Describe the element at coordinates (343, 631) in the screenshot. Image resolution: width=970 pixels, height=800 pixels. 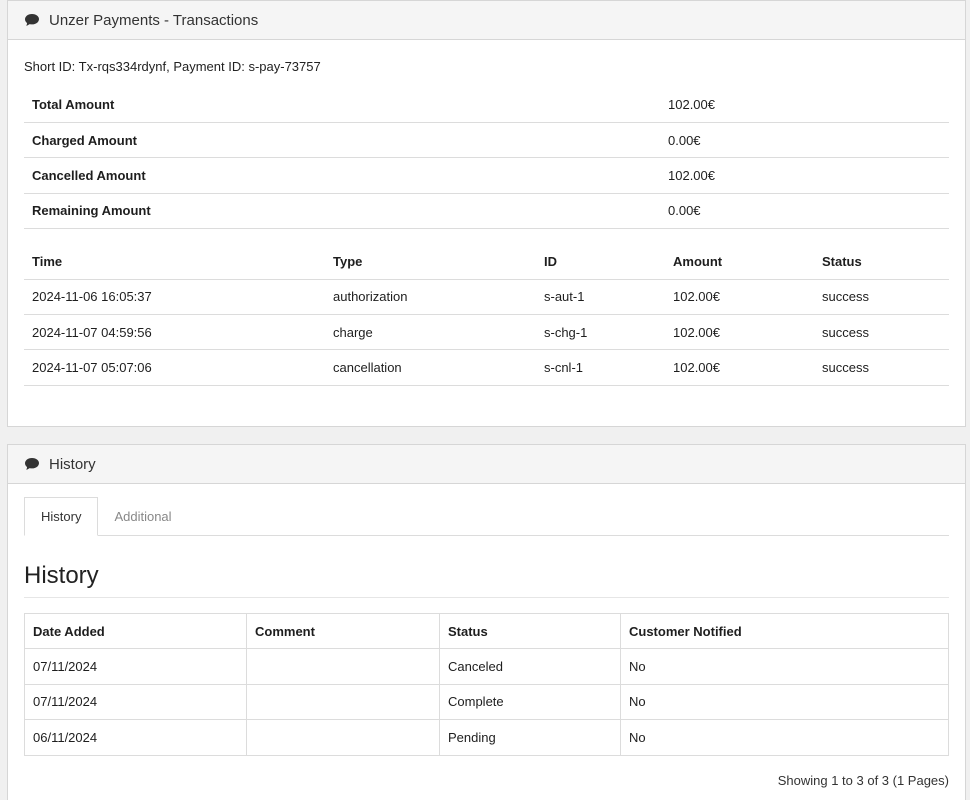
I see `column-header-comment: Comment` at that location.